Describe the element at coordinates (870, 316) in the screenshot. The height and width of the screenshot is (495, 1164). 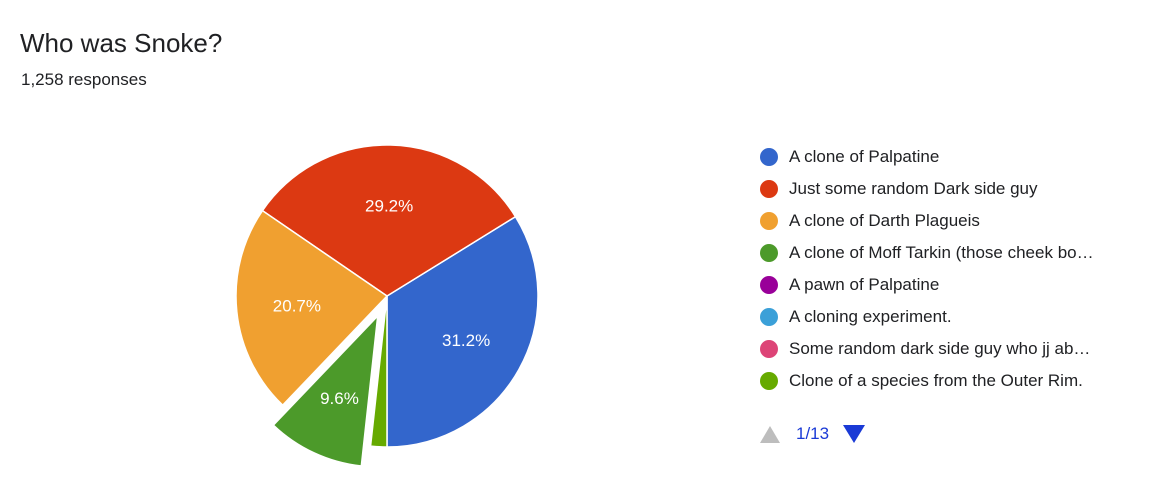
I see `legend-label-5: A cloning experiment.` at that location.